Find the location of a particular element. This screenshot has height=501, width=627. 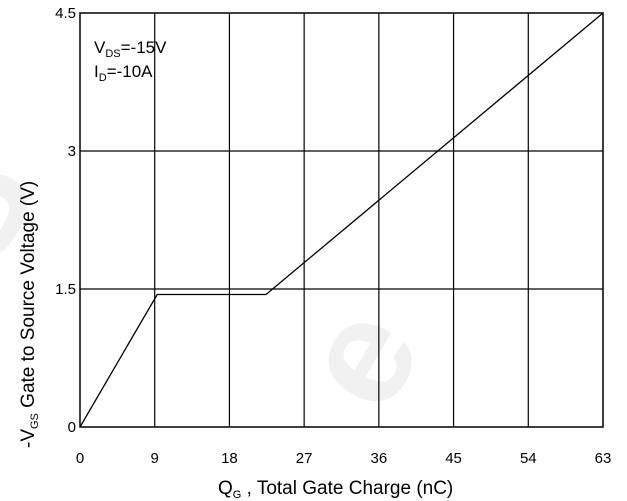

y-tick-label: 4.5 is located at coordinates (65, 13).